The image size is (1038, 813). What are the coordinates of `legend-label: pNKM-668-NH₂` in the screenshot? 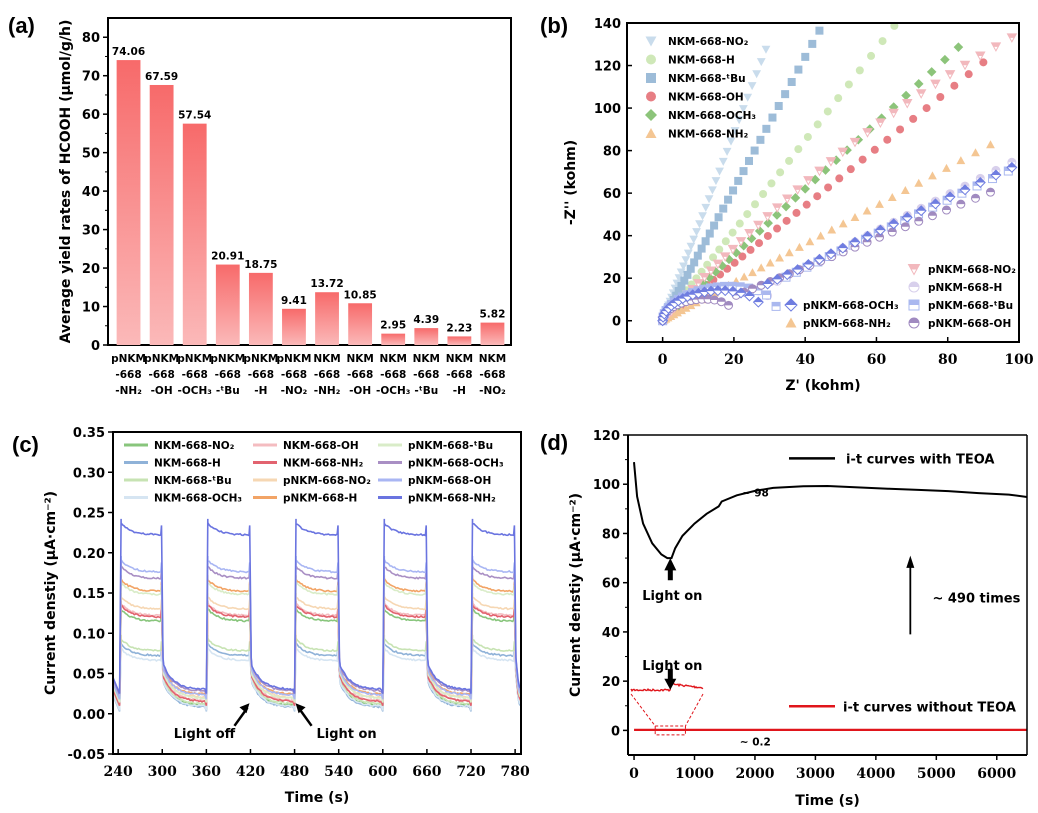 It's located at (452, 499).